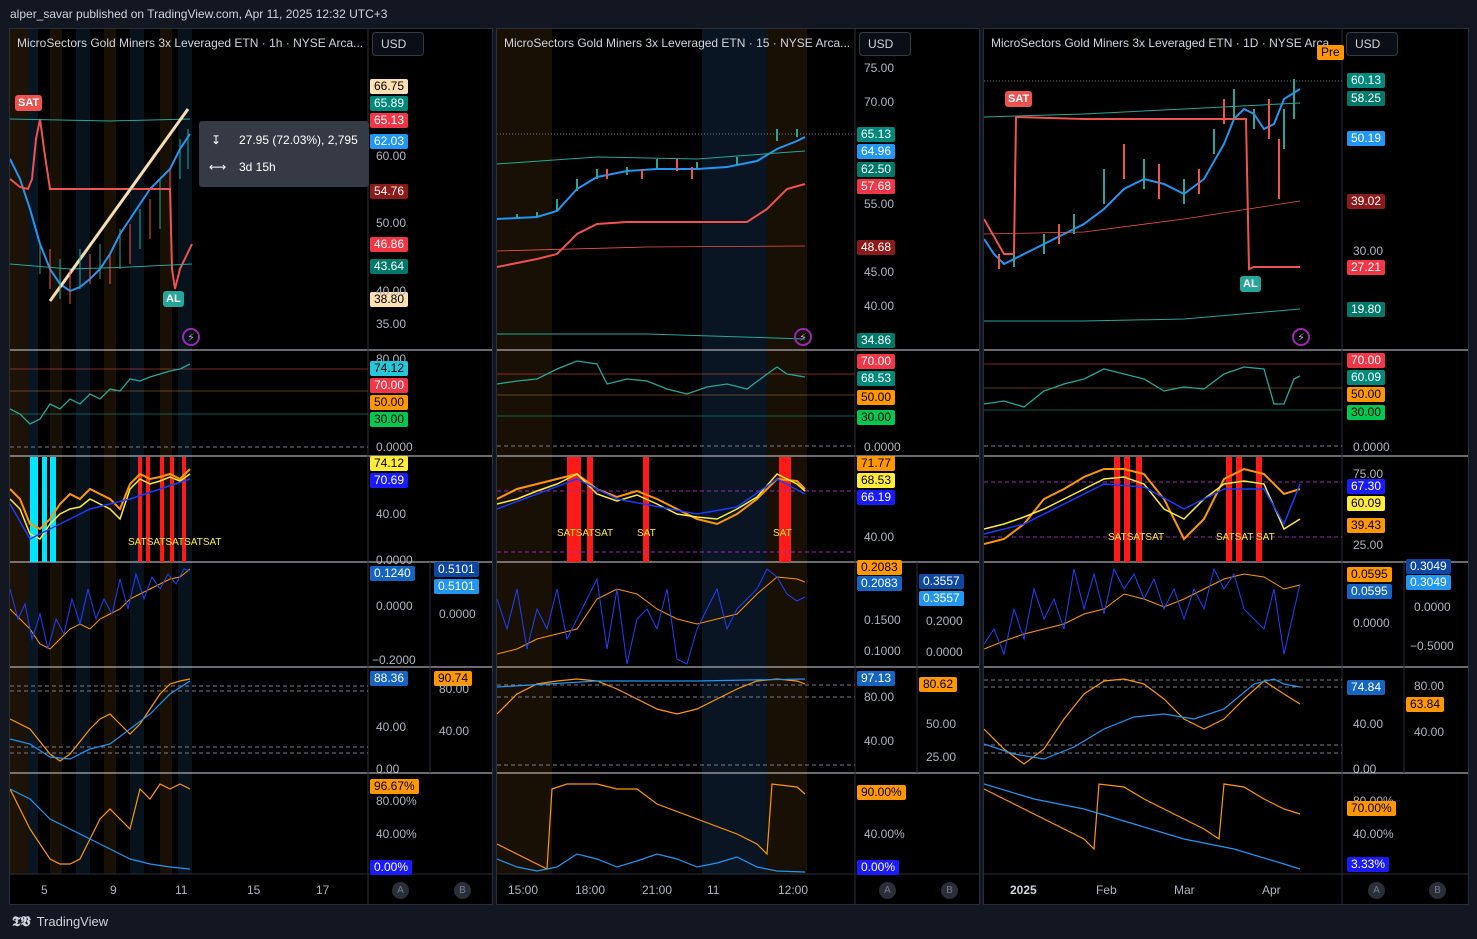  What do you see at coordinates (876, 678) in the screenshot?
I see `indicator-badge: 97.13` at bounding box center [876, 678].